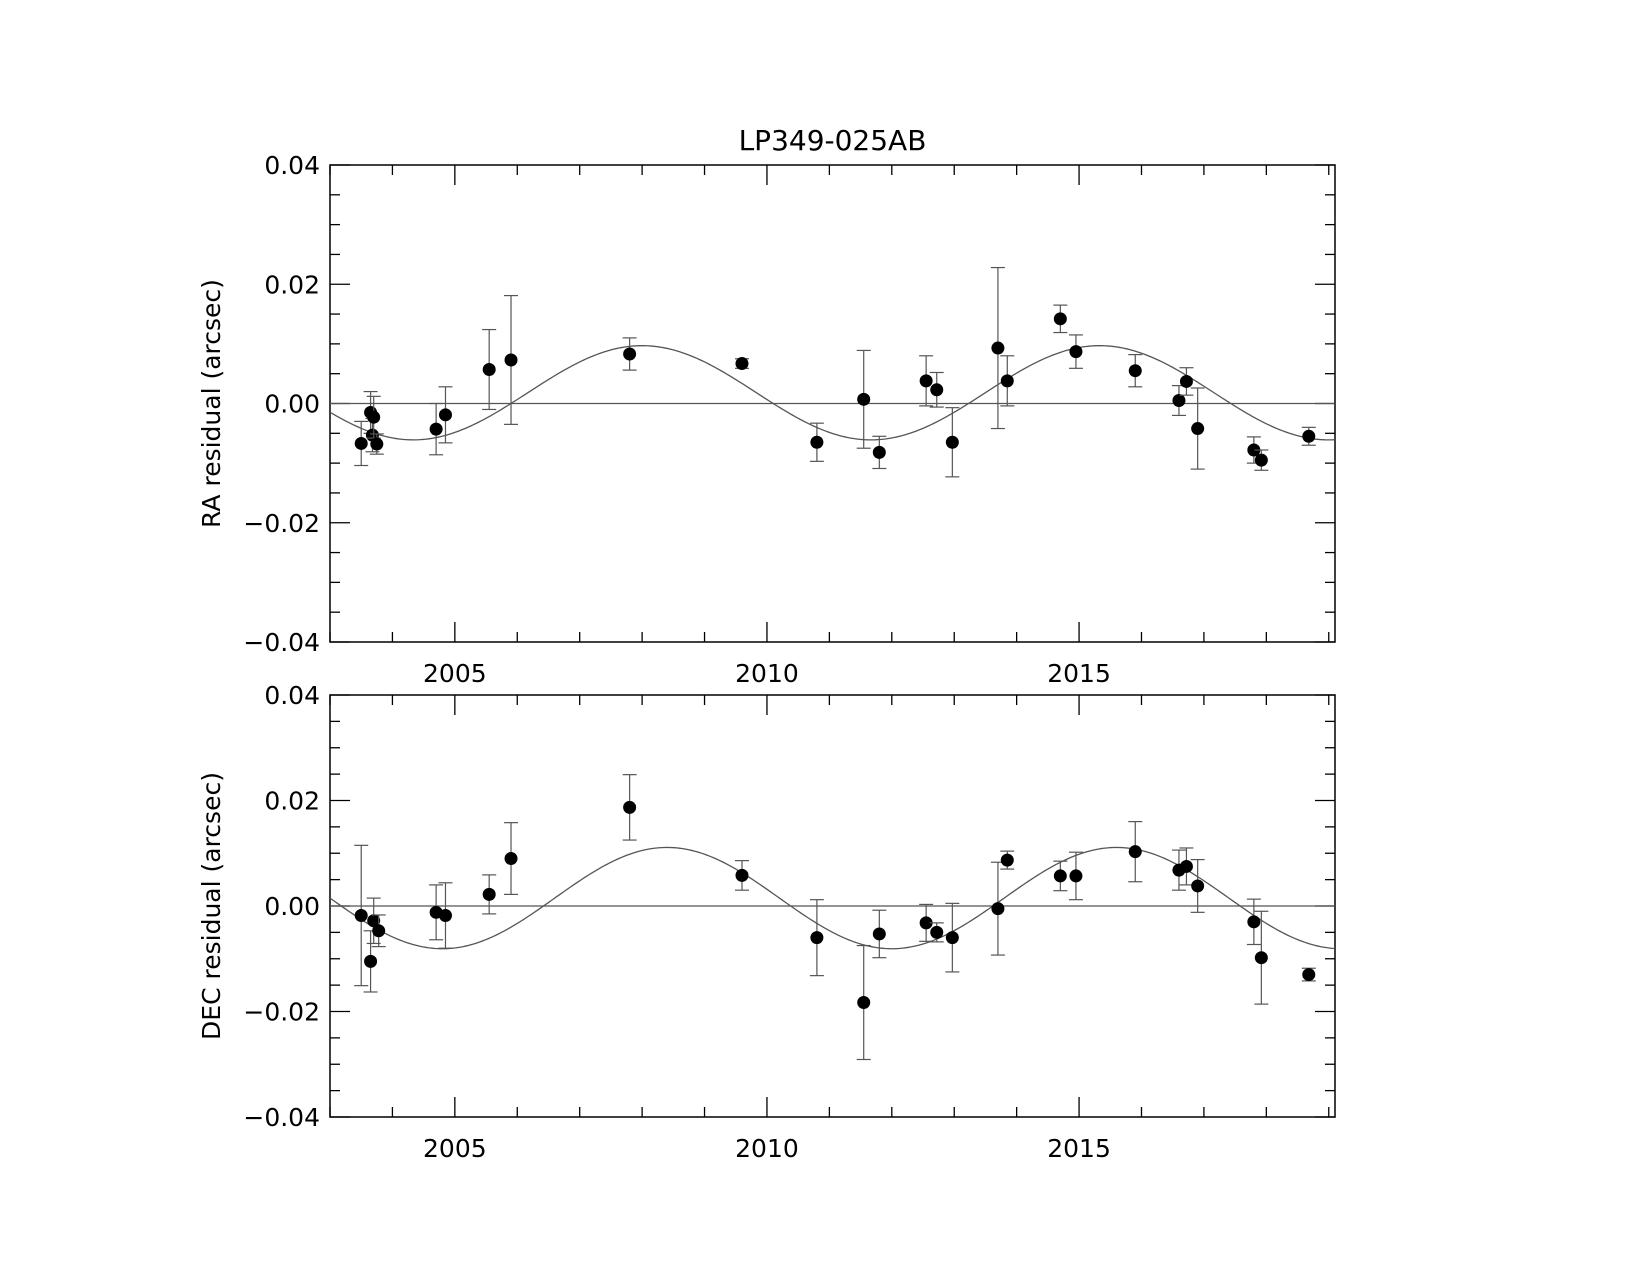 This screenshot has height=1275, width=1650. I want to click on ra-model-curve, so click(832, 393).